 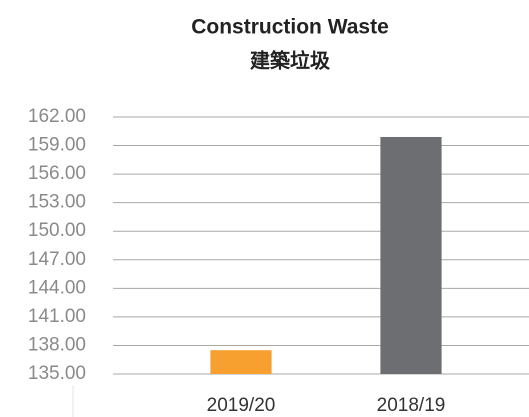 What do you see at coordinates (57, 344) in the screenshot?
I see `y-tick-label: 138.00` at bounding box center [57, 344].